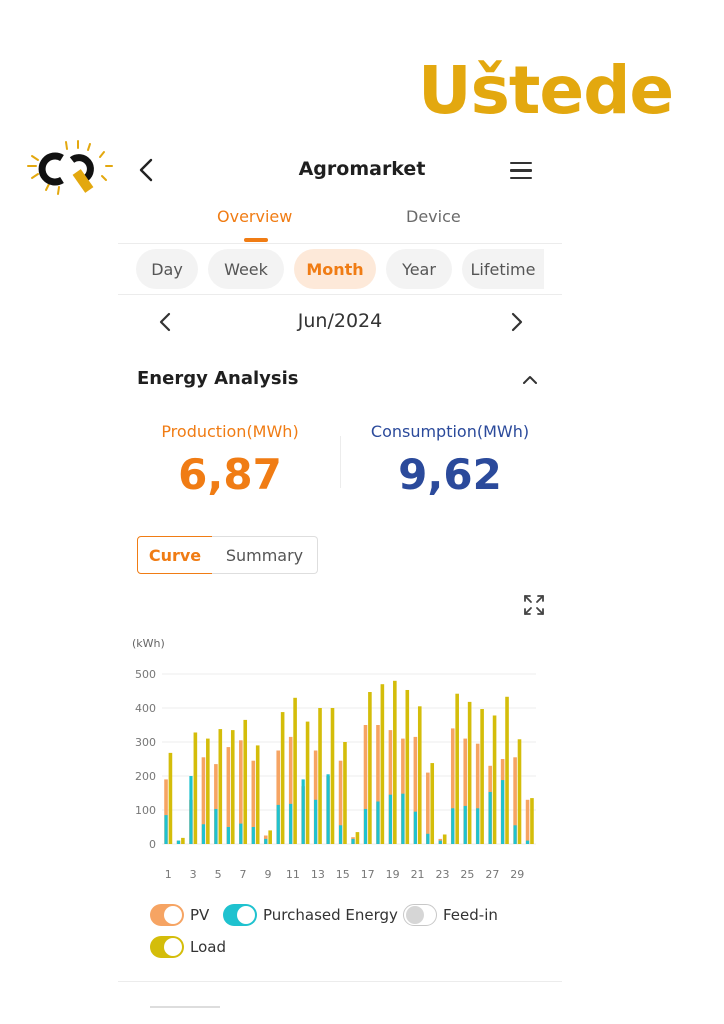 This screenshot has width=724, height=1024. What do you see at coordinates (145, 674) in the screenshot?
I see `y-tick-label: 500` at bounding box center [145, 674].